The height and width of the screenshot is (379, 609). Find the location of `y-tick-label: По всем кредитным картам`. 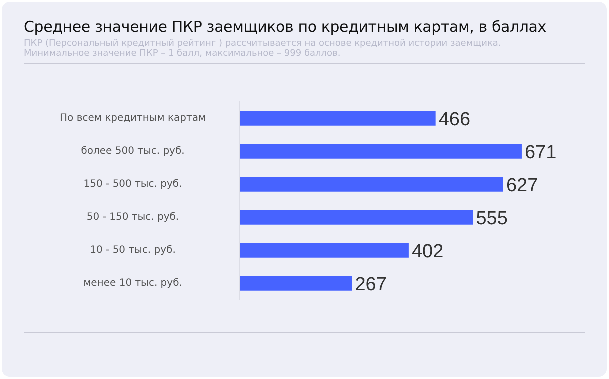

y-tick-label: По всем кредитным картам is located at coordinates (133, 118).